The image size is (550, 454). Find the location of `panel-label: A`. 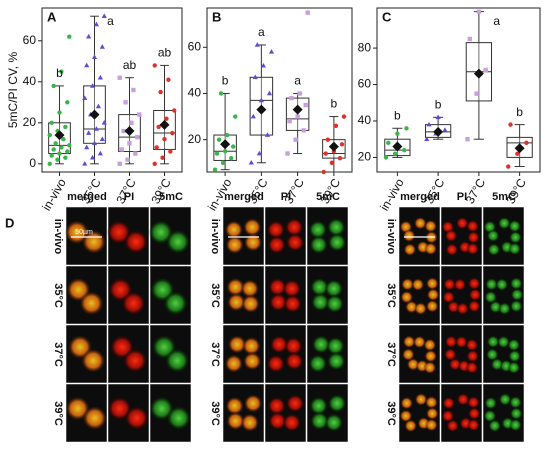

panel-label: A is located at coordinates (52, 16).